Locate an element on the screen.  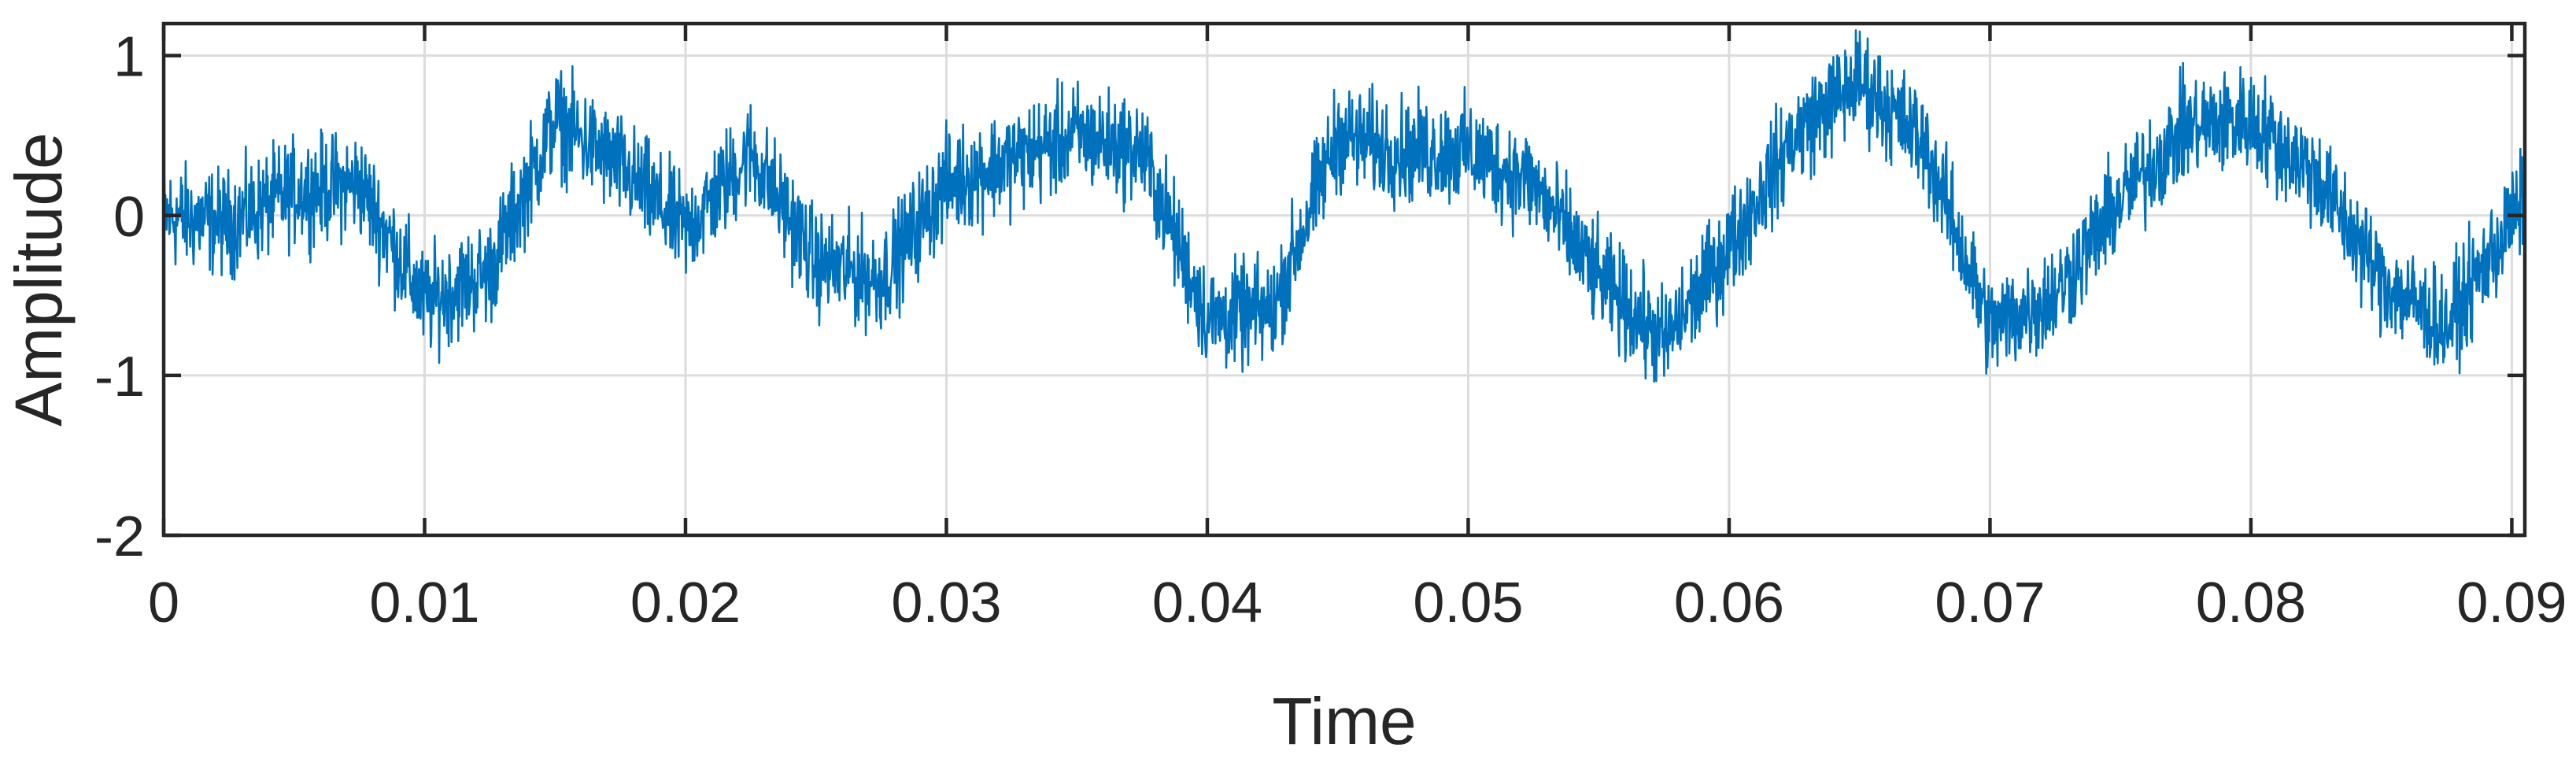
x-tick-label: 0.07 is located at coordinates (1990, 603).